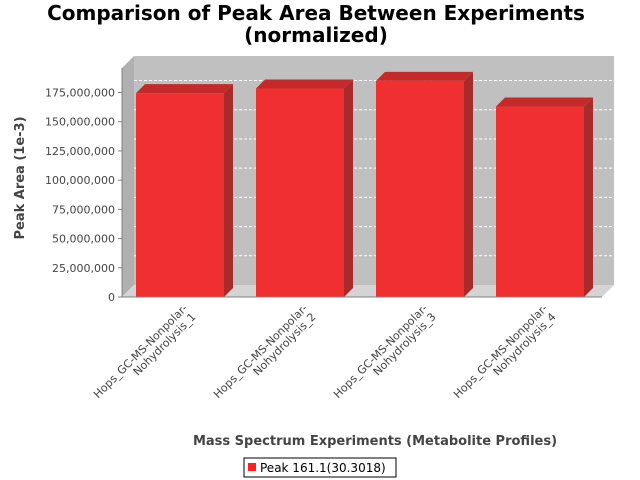  Describe the element at coordinates (83, 239) in the screenshot. I see `y-tick-label: 50,000,000` at that location.